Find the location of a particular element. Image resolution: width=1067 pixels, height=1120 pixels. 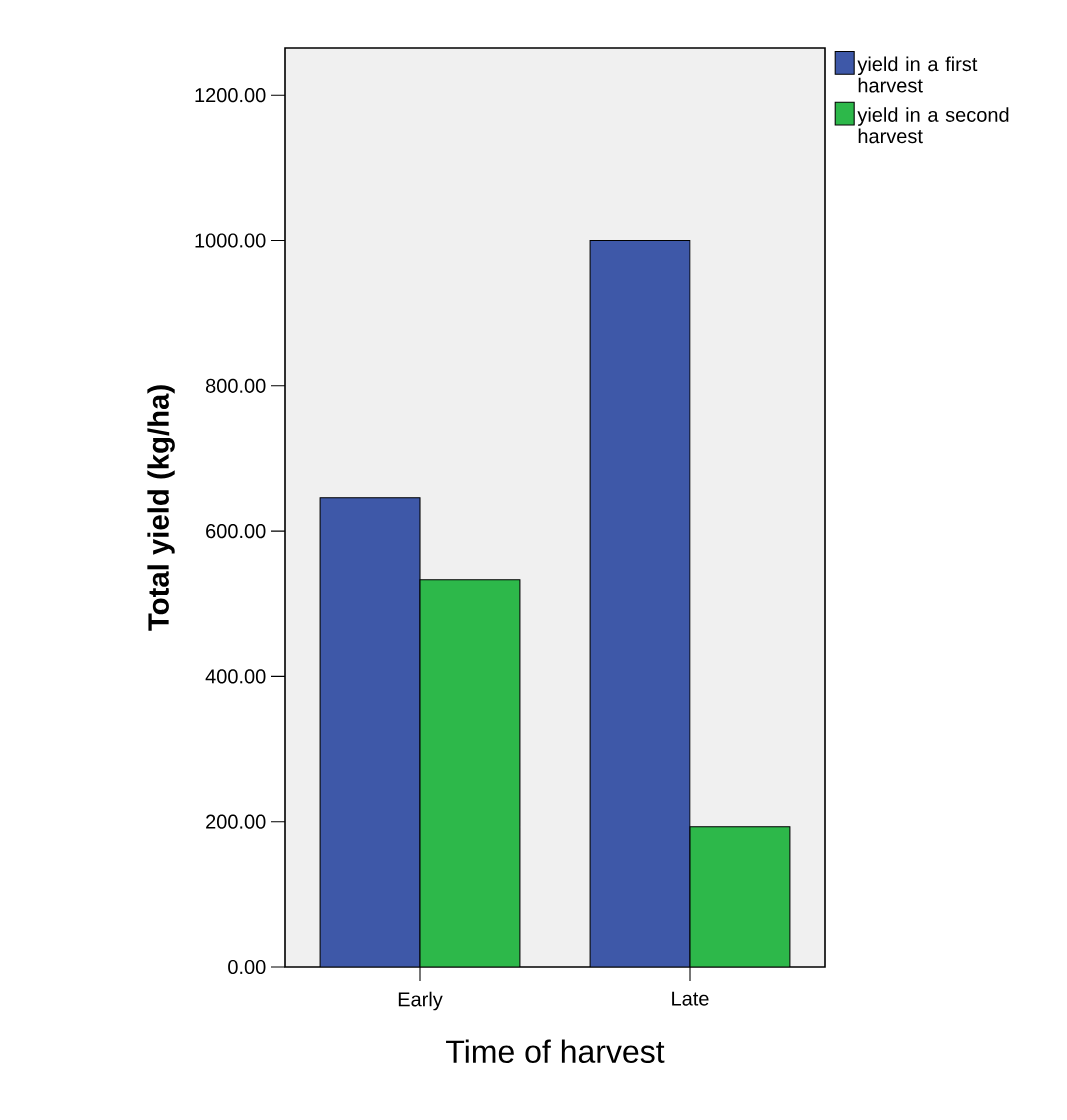

legend-label: yield in a first harvest is located at coordinates (917, 74).